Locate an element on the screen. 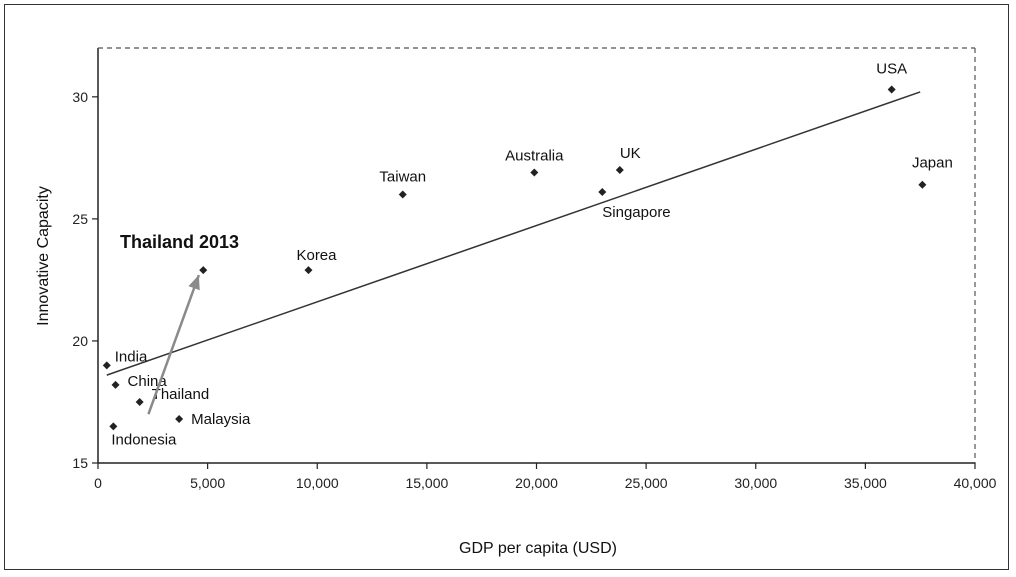 The height and width of the screenshot is (577, 1016). x-tick-label: 0 is located at coordinates (98, 483).